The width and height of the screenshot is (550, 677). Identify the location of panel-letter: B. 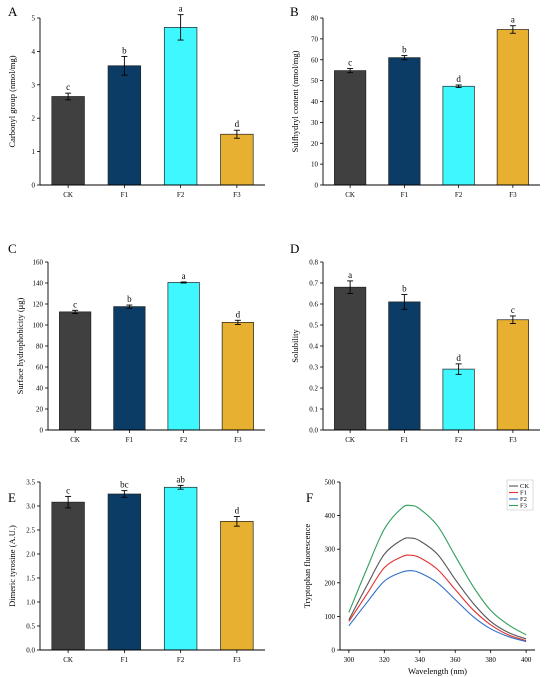
(294, 11).